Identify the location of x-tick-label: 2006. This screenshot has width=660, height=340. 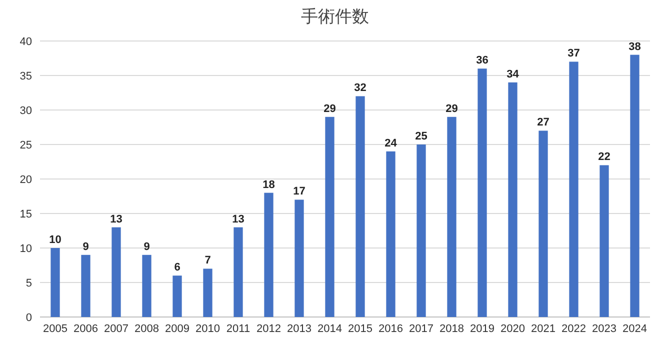
(86, 329).